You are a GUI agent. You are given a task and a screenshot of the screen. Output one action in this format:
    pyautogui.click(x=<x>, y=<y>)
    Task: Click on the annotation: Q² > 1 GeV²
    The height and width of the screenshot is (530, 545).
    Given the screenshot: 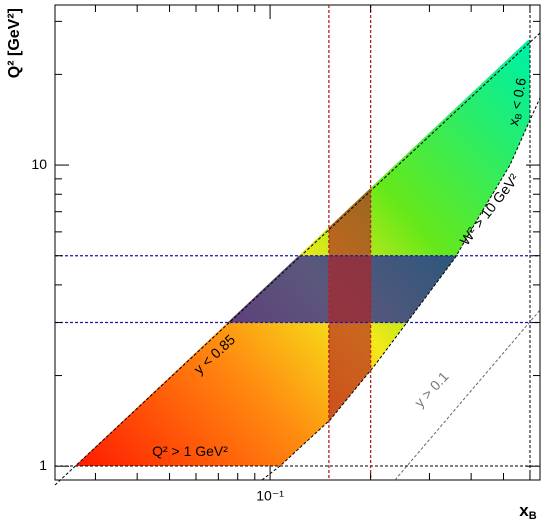 What is the action you would take?
    pyautogui.click(x=190, y=451)
    